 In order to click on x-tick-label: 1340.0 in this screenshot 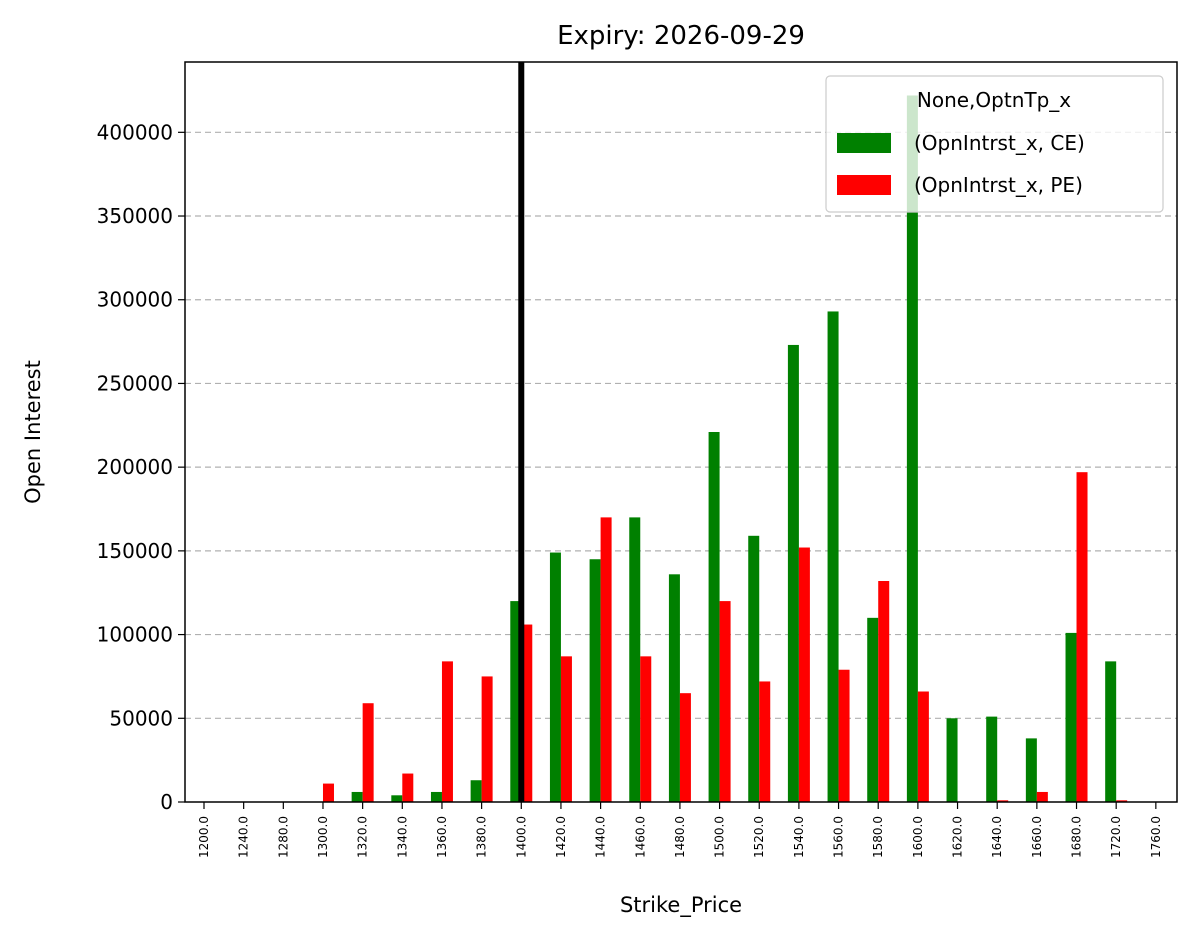, I will do `click(402, 837)`.